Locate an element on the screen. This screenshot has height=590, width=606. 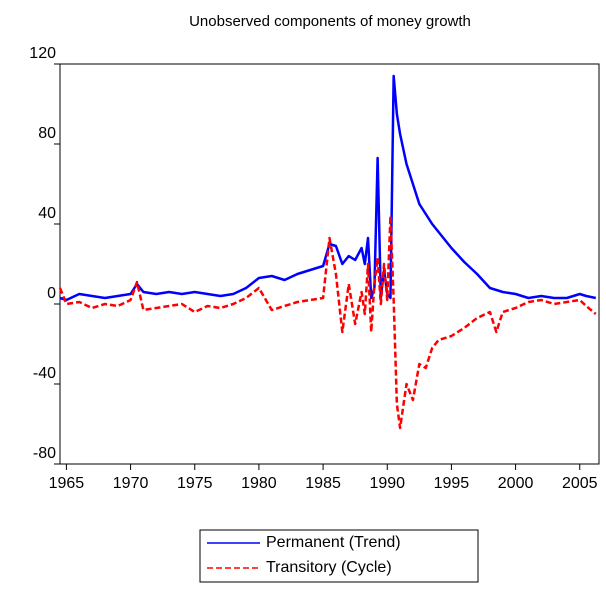
y-tick-label: -80 is located at coordinates (44, 453).